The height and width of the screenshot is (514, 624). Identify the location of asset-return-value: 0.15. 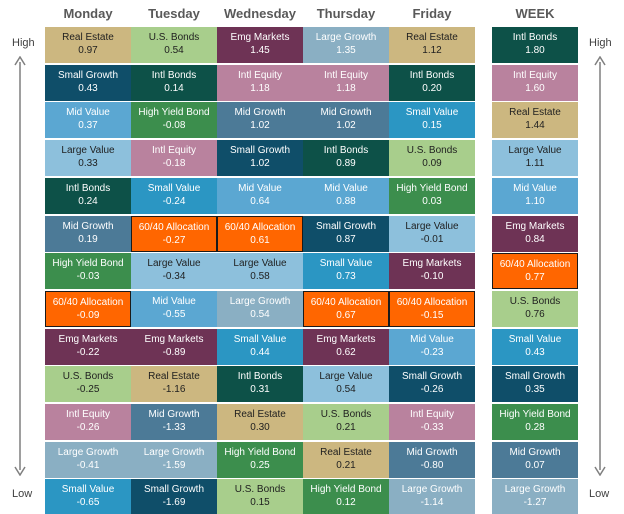
(432, 126).